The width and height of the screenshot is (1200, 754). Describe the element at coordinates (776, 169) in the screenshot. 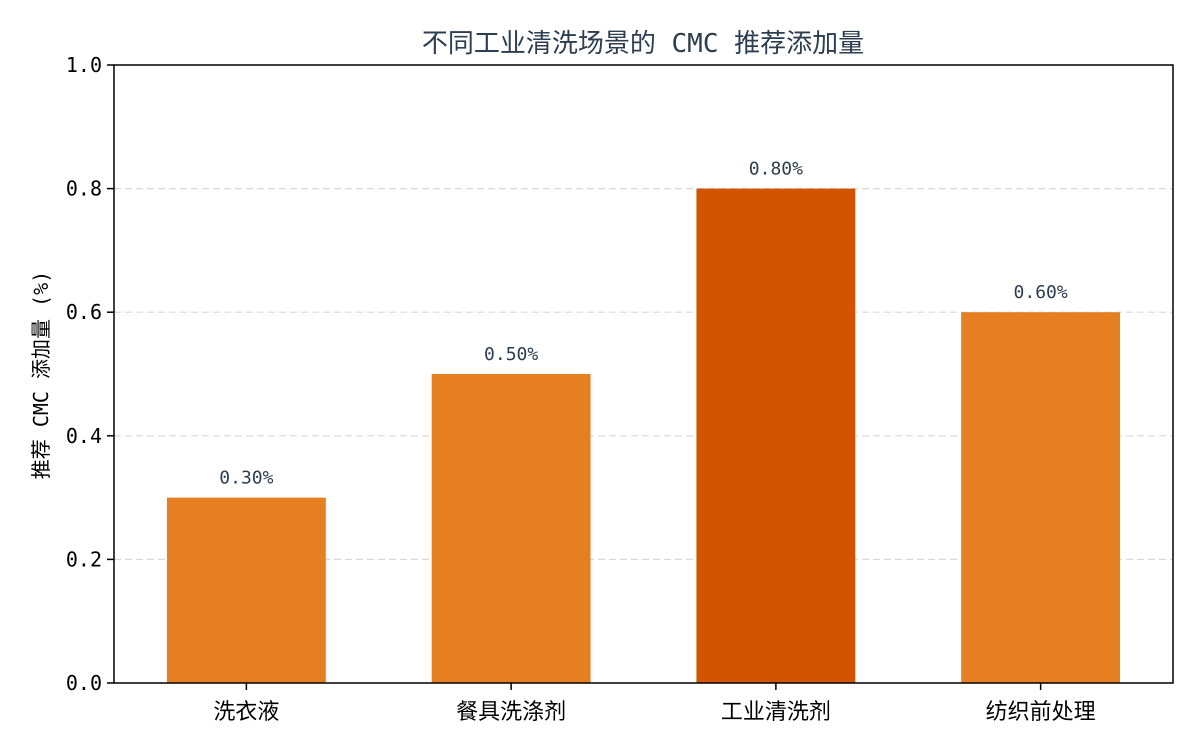

I see `data-label: 0.80%` at that location.